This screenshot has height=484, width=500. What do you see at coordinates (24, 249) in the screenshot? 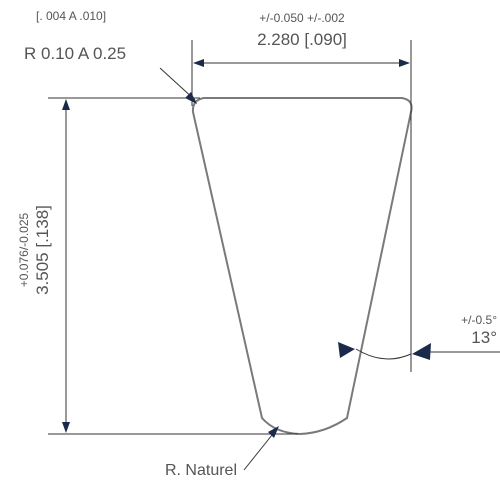
I see `height-tolerance: +0.076/-0.025` at bounding box center [24, 249].